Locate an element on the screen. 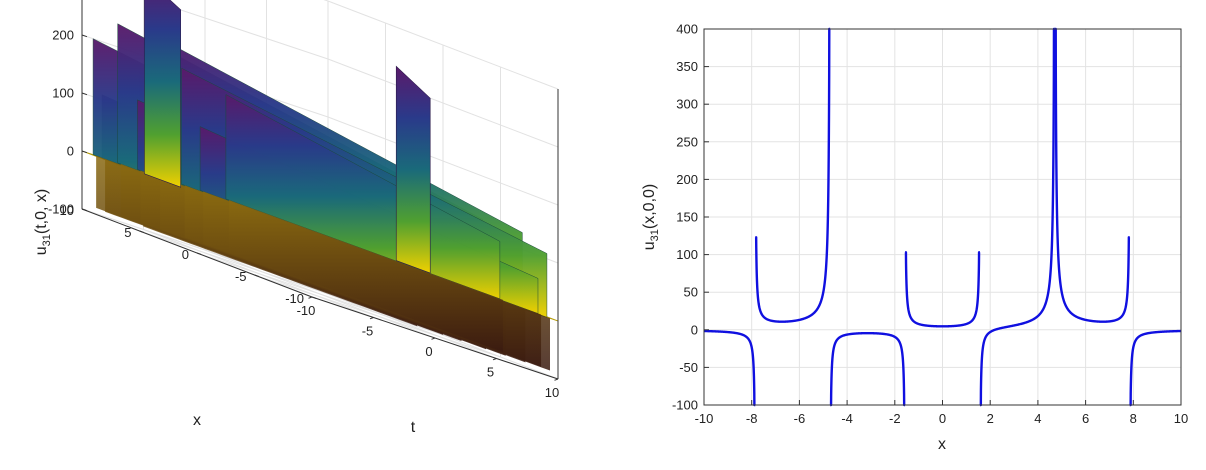 The height and width of the screenshot is (470, 1206). line-plot-xlabel: x is located at coordinates (942, 444).